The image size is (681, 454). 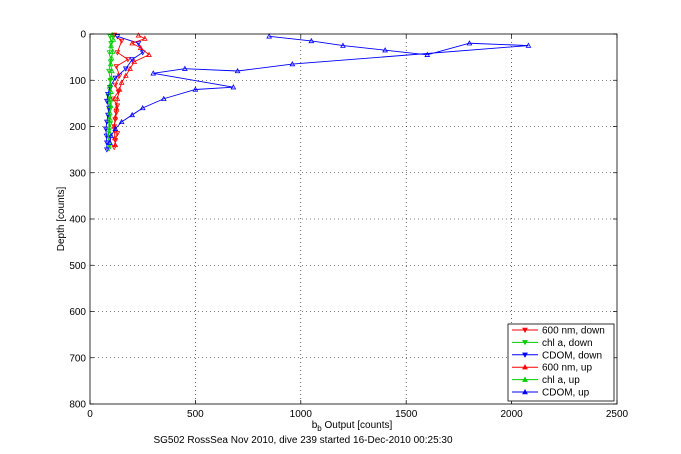 What do you see at coordinates (406, 414) in the screenshot?
I see `x-tick-label: 1500` at bounding box center [406, 414].